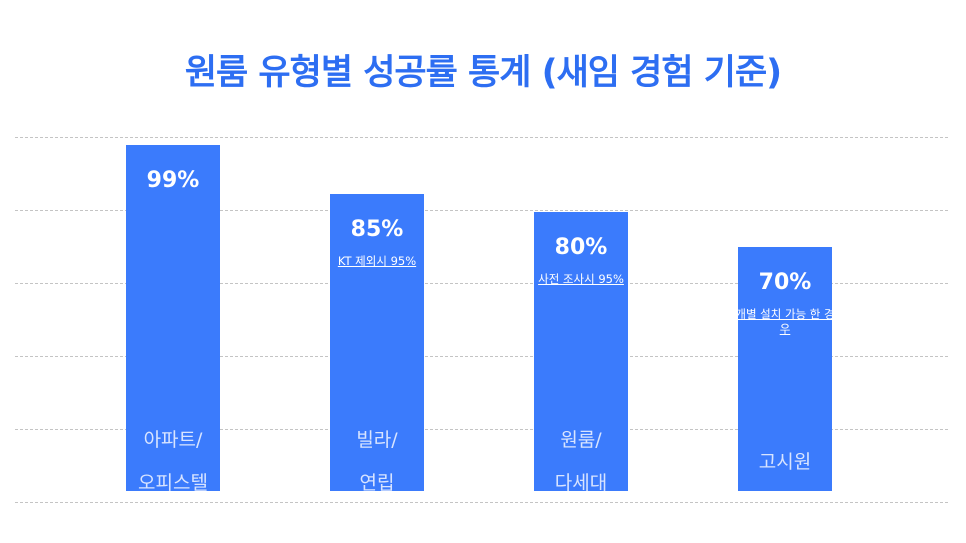 The image size is (966, 543). What do you see at coordinates (377, 230) in the screenshot?
I see `value-label: 85%` at bounding box center [377, 230].